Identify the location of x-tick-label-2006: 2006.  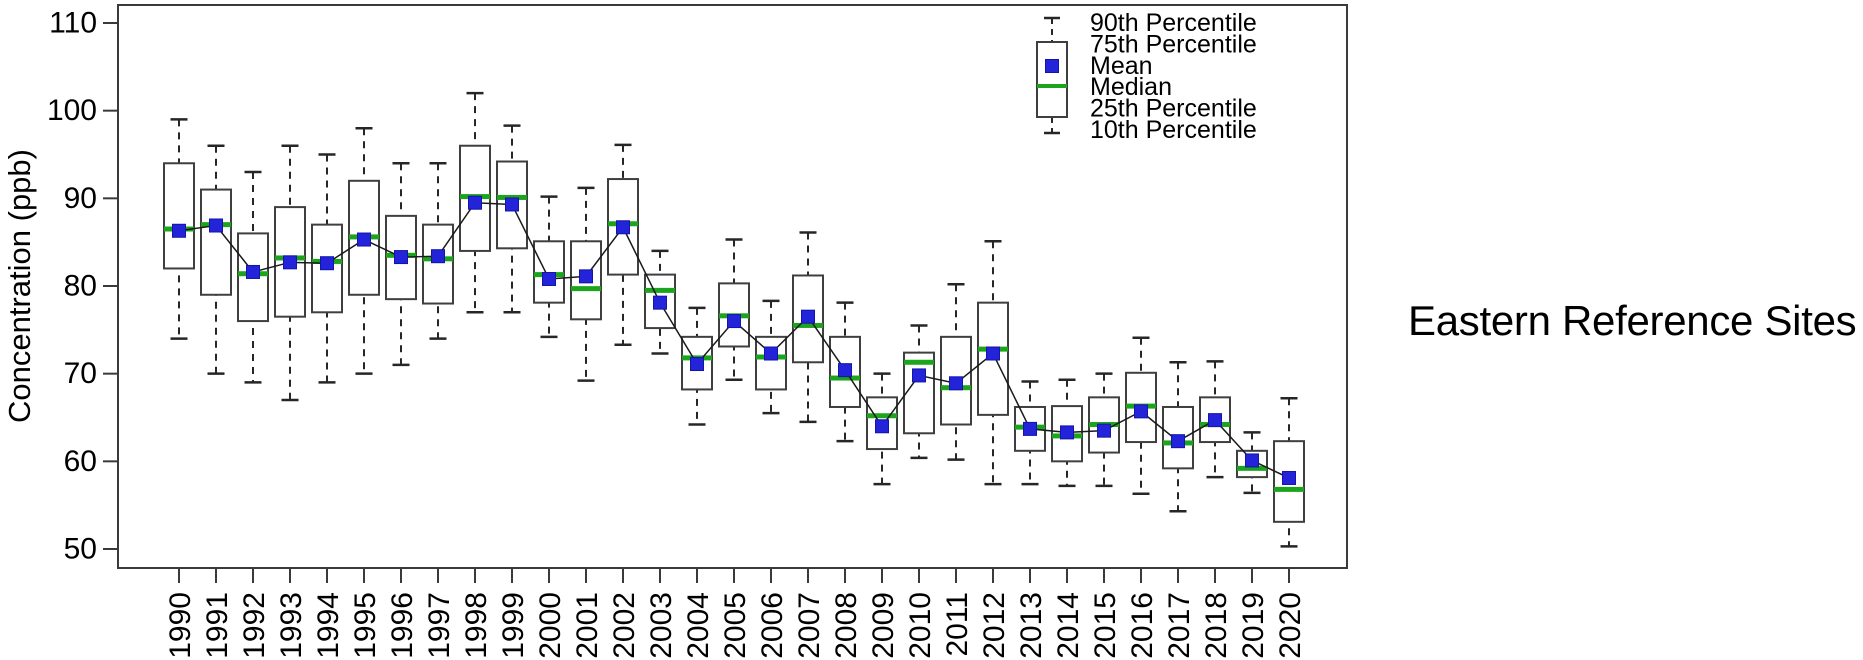
(772, 625).